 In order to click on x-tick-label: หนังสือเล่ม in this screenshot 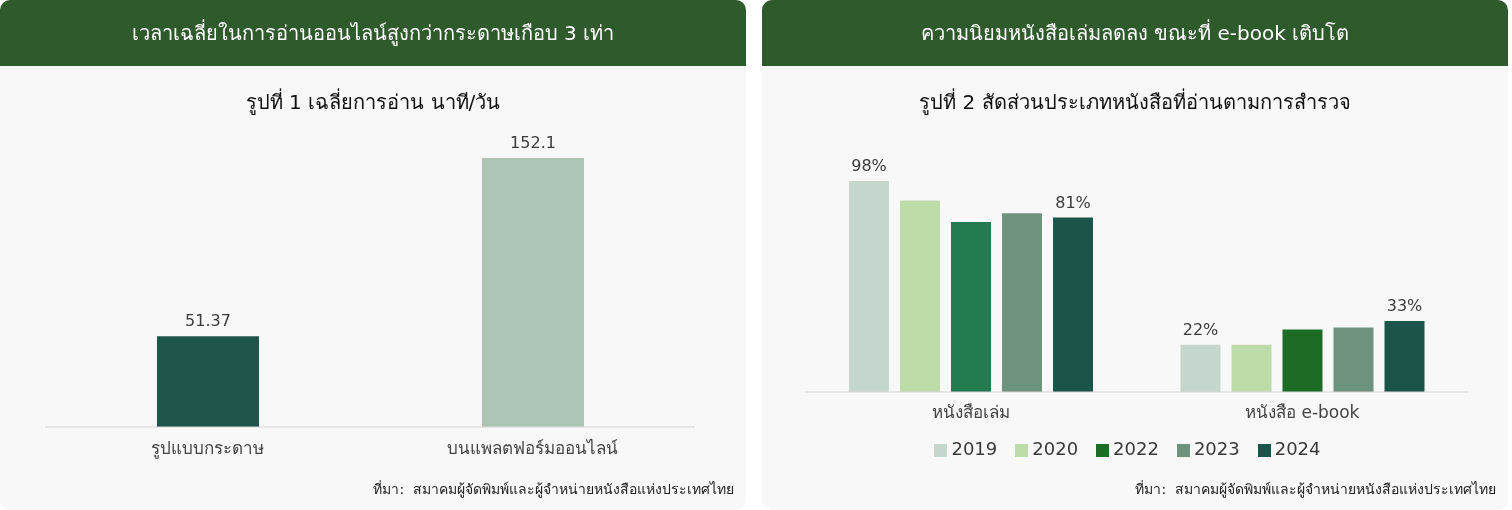, I will do `click(970, 412)`.